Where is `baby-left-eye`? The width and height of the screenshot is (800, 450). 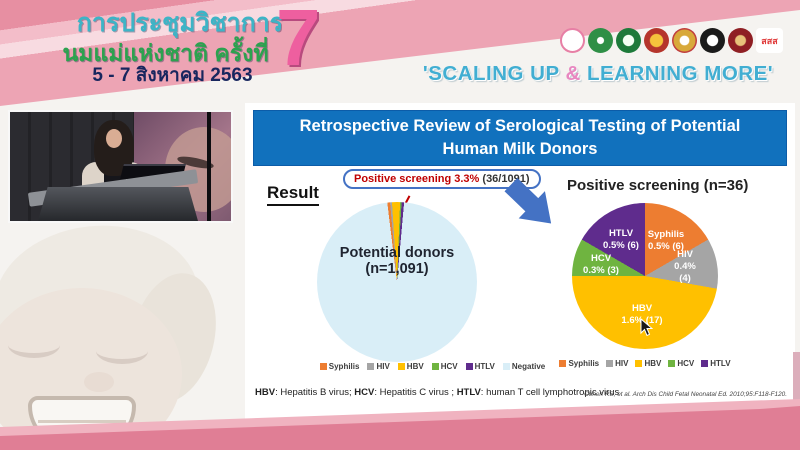
baby-left-eye is located at coordinates (34, 345).